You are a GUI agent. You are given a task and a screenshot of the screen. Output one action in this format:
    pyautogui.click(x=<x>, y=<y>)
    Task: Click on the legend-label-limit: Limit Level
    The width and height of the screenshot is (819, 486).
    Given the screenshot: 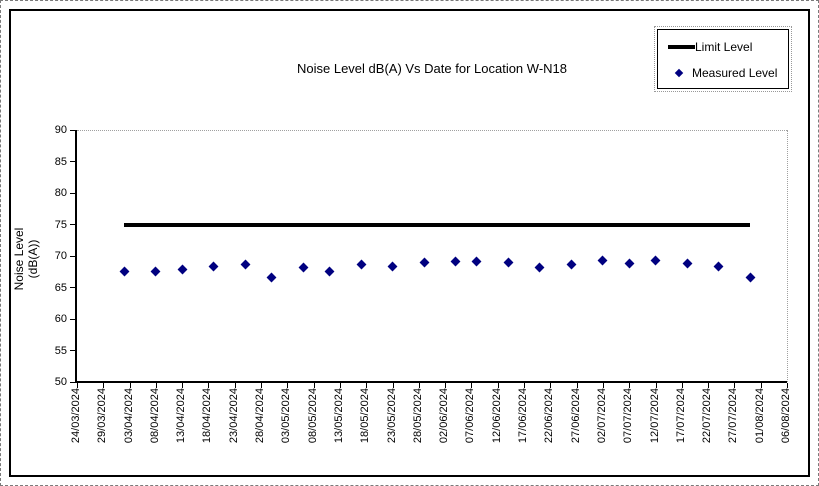 What is the action you would take?
    pyautogui.click(x=724, y=47)
    